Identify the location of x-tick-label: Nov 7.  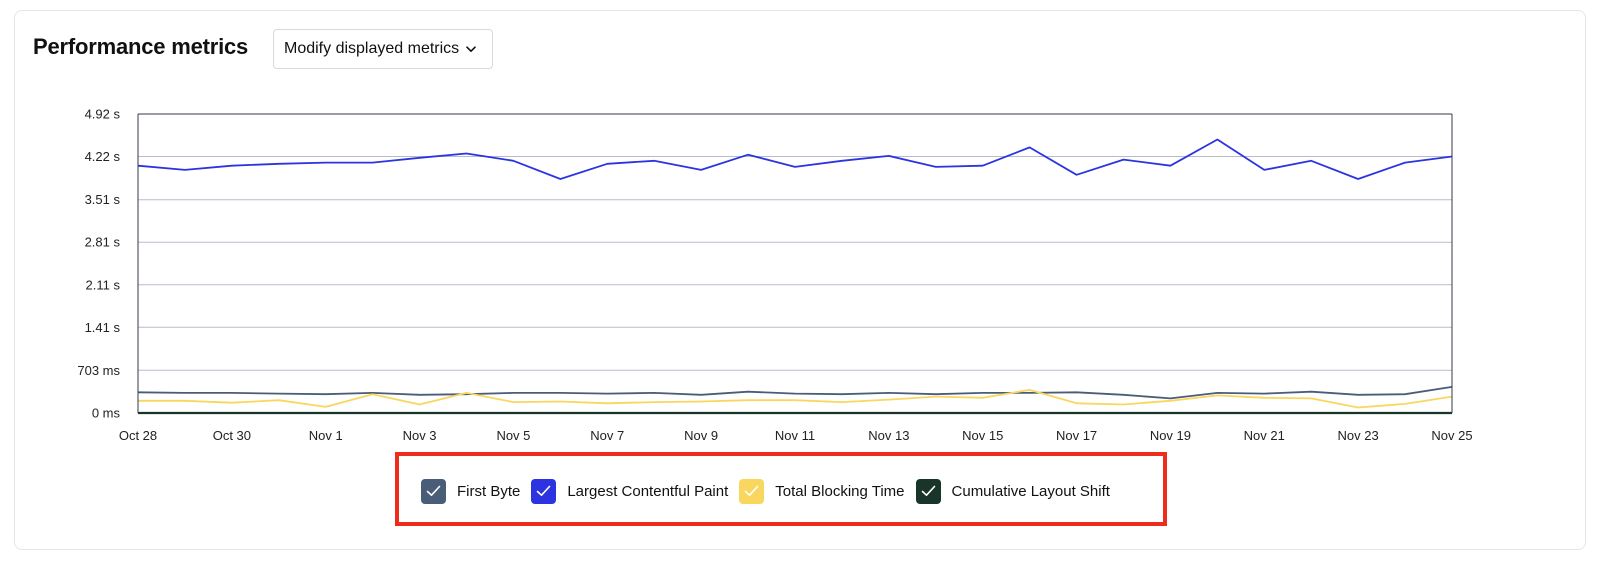
(607, 435).